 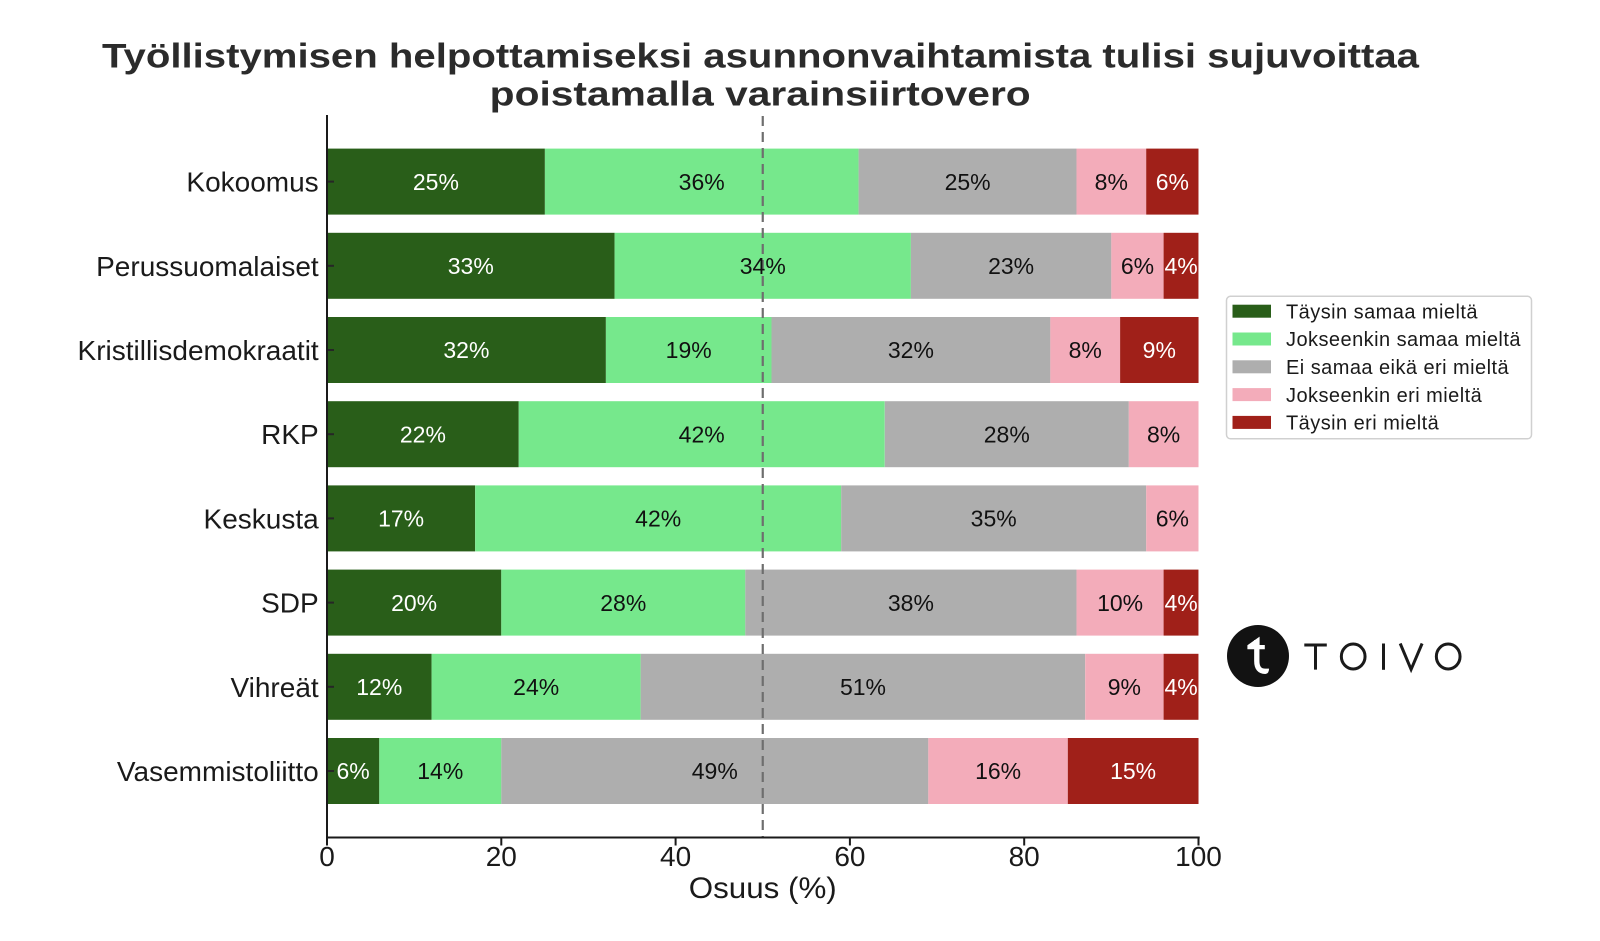 I want to click on svg-text: 23%, so click(x=1011, y=266).